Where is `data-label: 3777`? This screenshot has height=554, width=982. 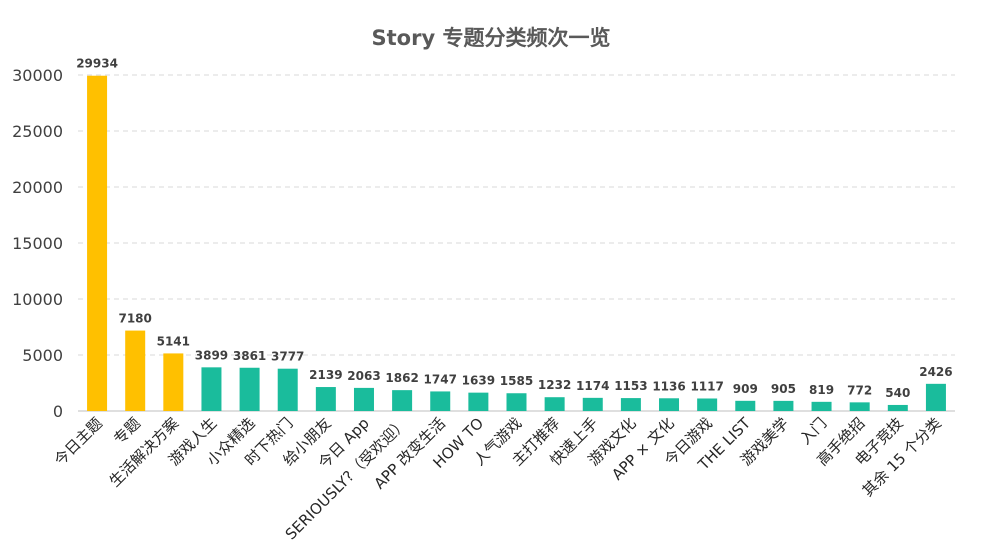 data-label: 3777 is located at coordinates (287, 357).